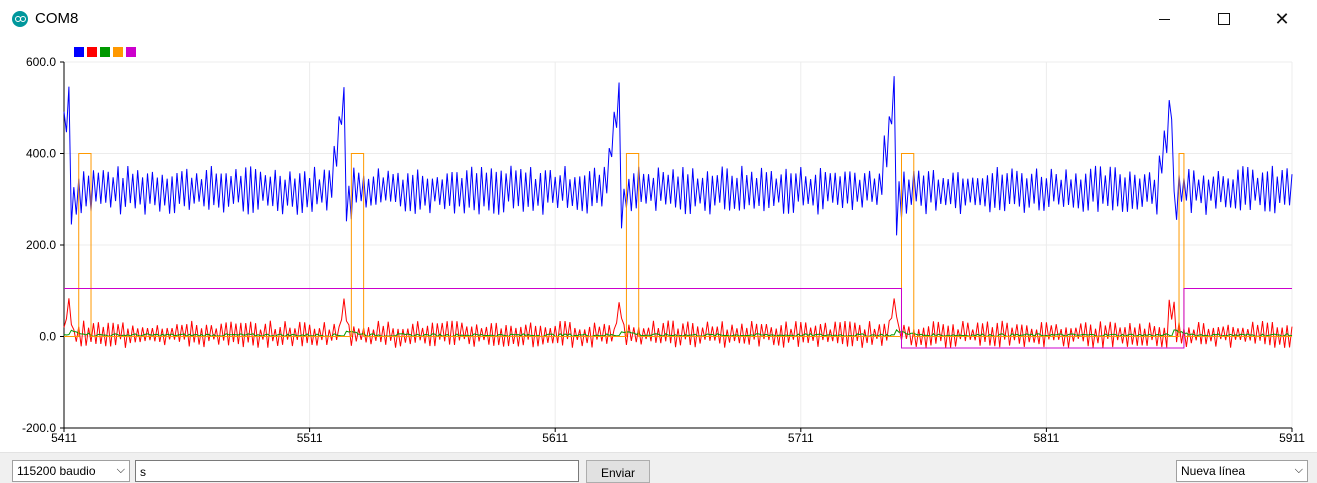 This screenshot has height=483, width=1317. I want to click on baud-rate-select: 115200 baudio ⌵, so click(71, 471).